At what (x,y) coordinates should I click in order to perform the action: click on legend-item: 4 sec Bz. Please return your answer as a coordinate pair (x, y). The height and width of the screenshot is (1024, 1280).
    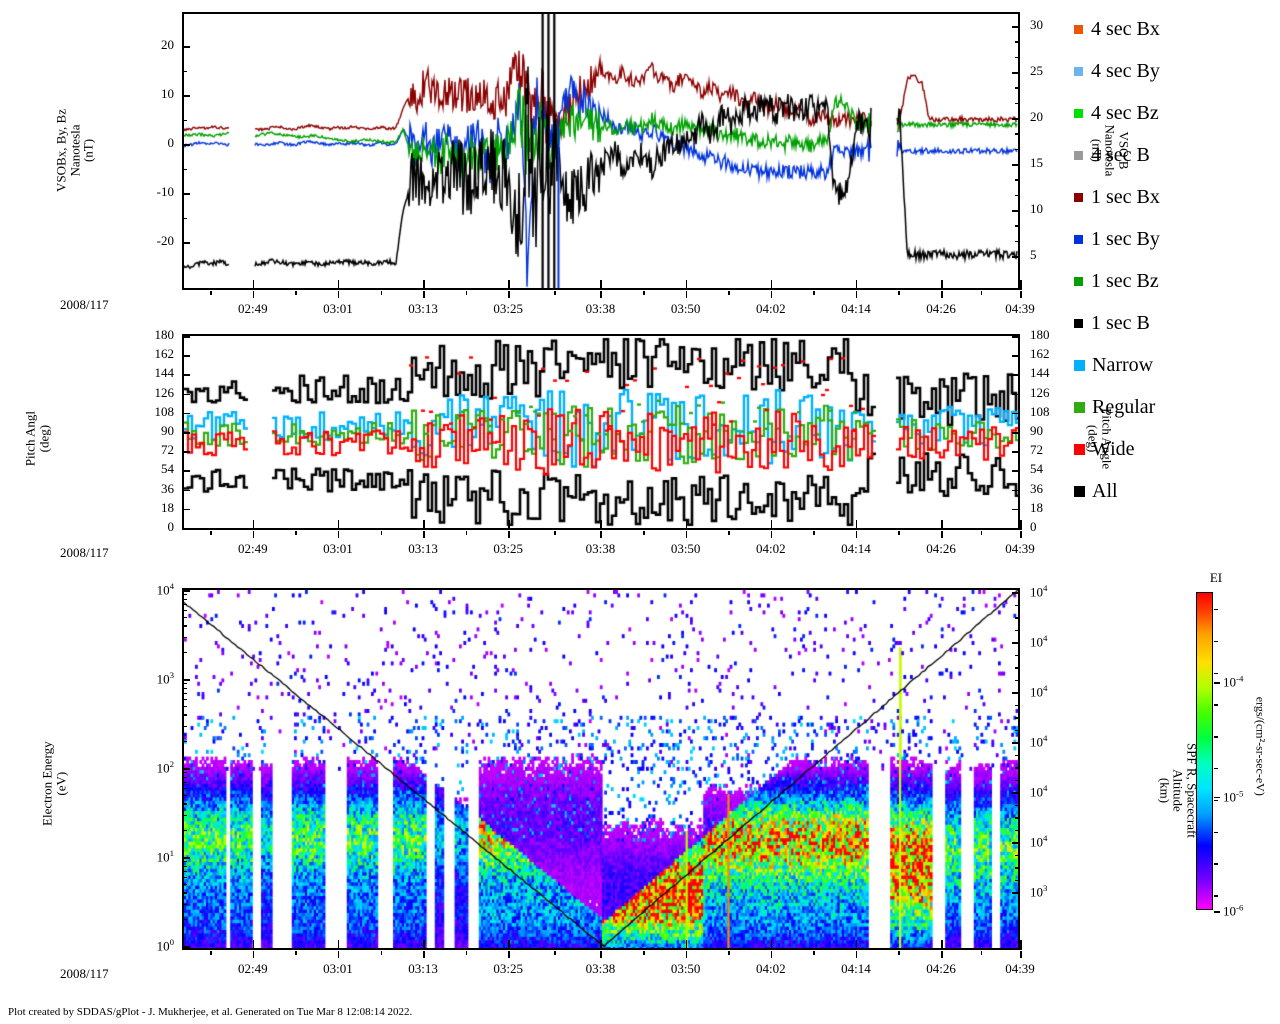
    Looking at the image, I should click on (1149, 113).